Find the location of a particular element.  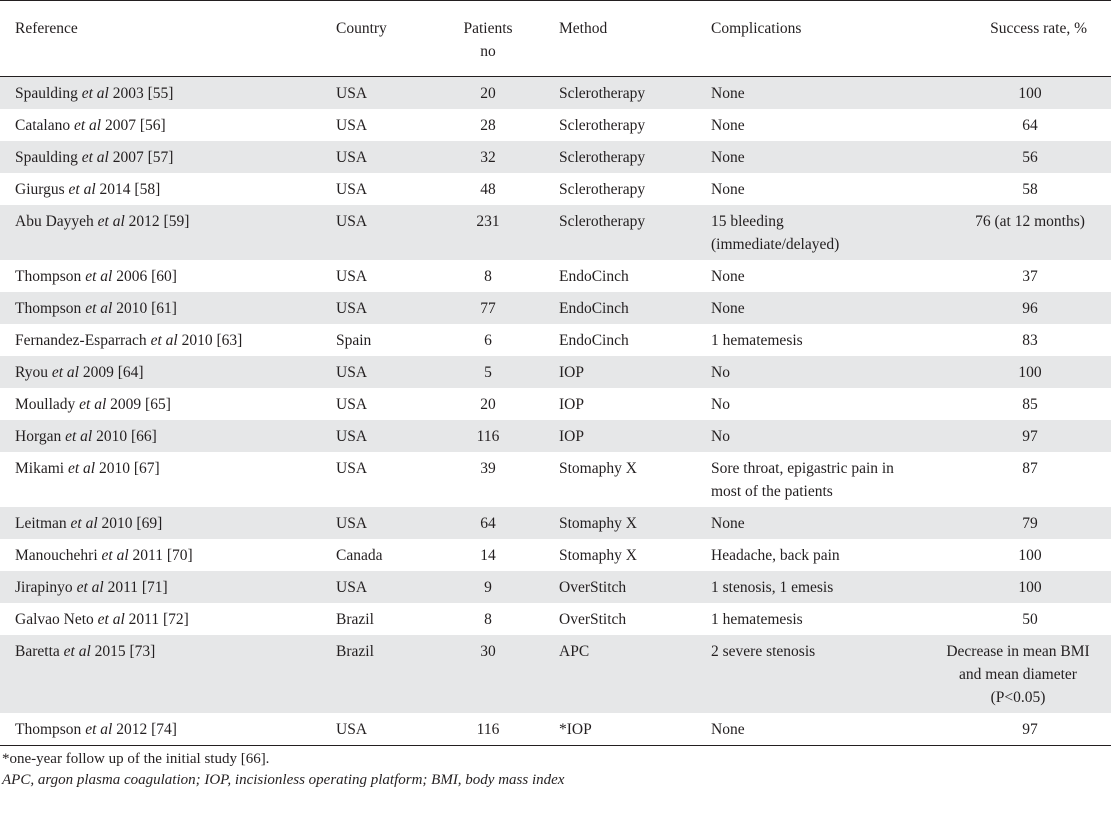

reference-year-citation: 2012 [74] is located at coordinates (144, 729).